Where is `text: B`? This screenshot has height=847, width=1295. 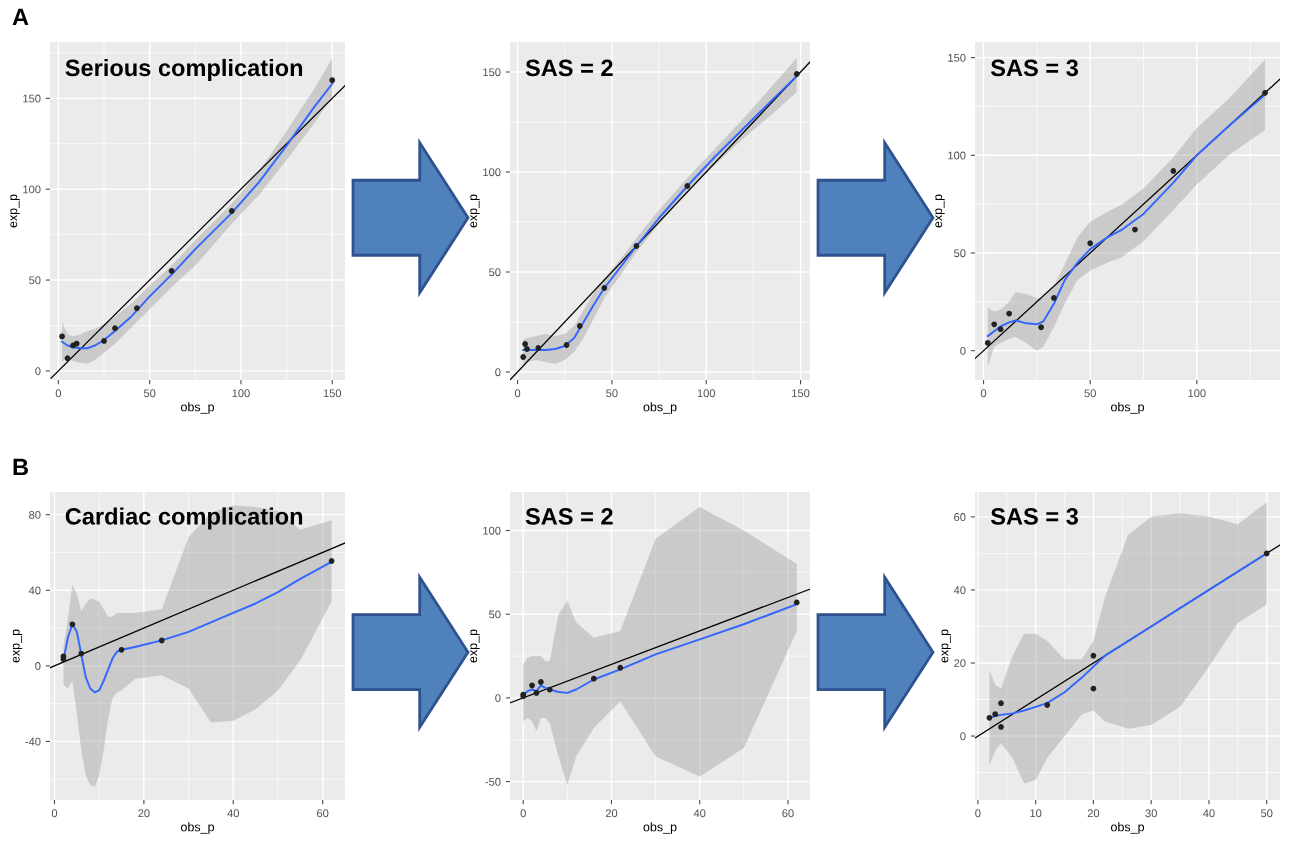
text: B is located at coordinates (20, 467).